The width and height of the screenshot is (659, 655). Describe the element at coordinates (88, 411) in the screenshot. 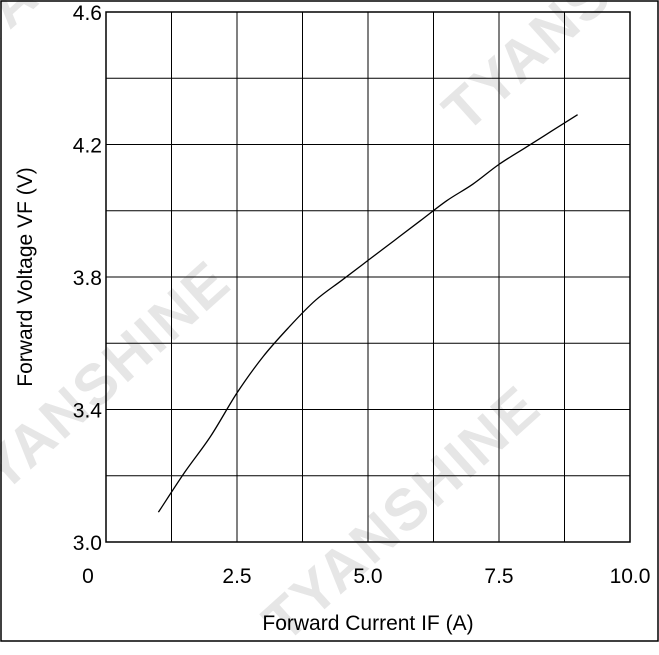

I see `y-tick-label: 3.4` at that location.